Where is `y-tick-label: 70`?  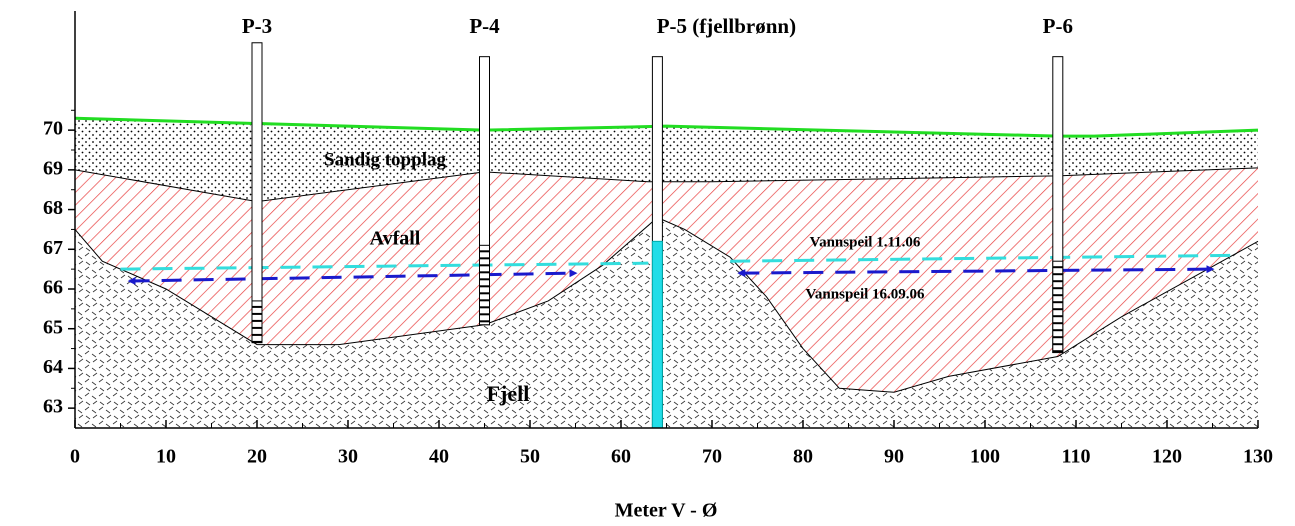
y-tick-label: 70 is located at coordinates (53, 129).